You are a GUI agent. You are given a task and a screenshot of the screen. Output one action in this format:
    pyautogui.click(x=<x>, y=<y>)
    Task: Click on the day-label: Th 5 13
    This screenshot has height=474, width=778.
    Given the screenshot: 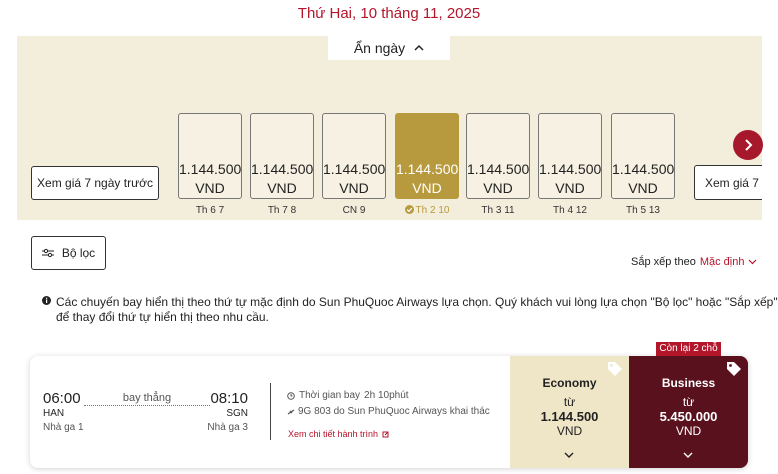 What is the action you would take?
    pyautogui.click(x=643, y=210)
    